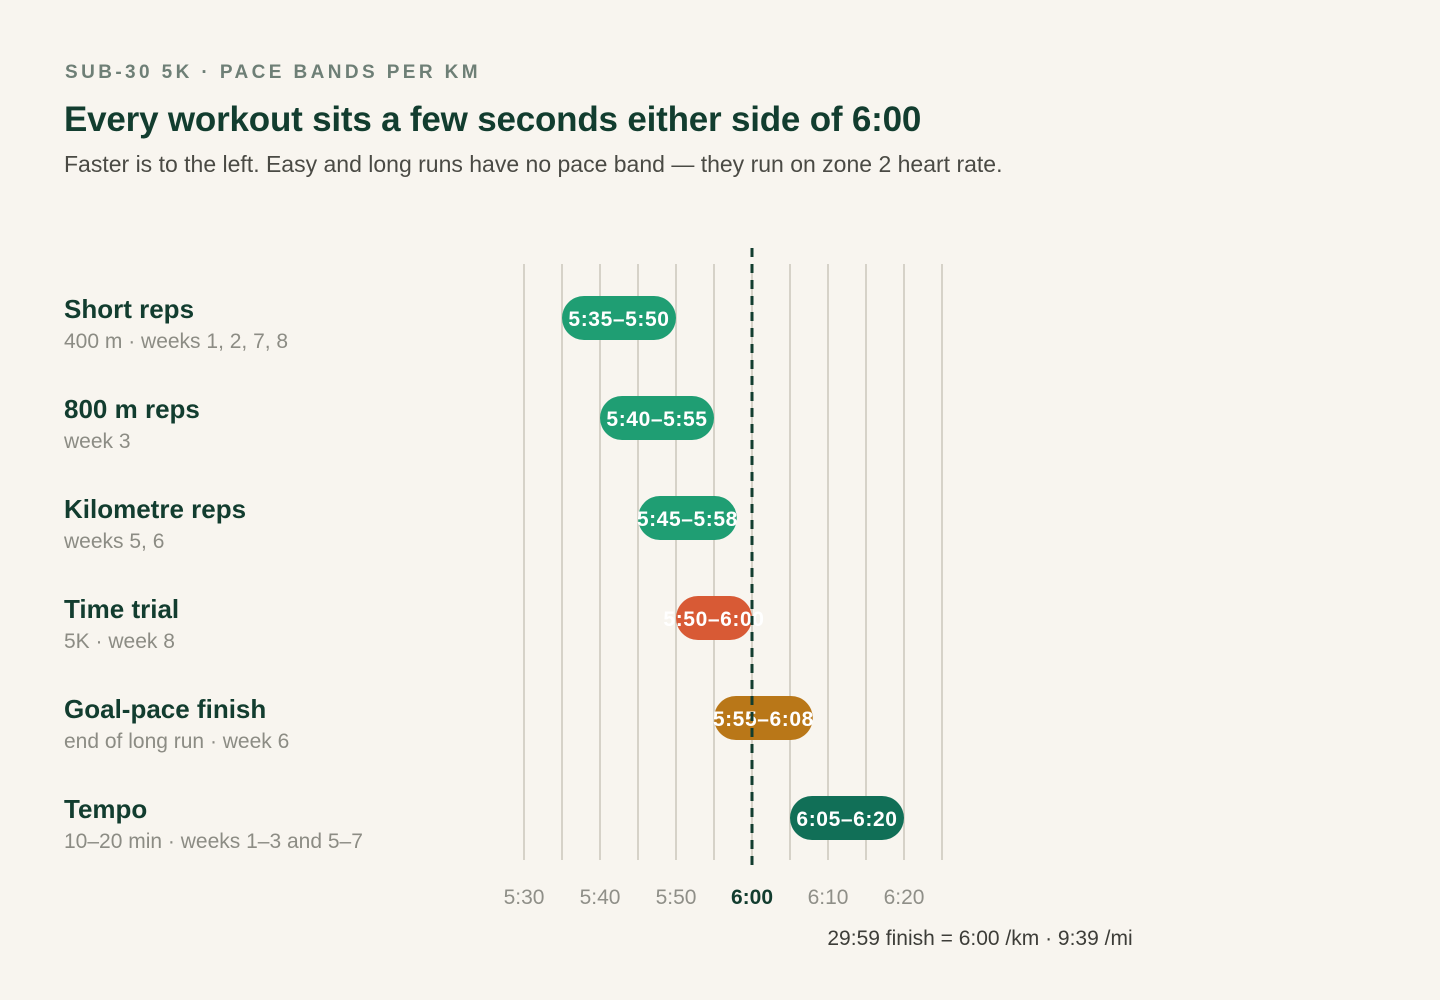 This screenshot has height=1000, width=1440. Describe the element at coordinates (129, 309) in the screenshot. I see `workout-name: Short reps` at that location.